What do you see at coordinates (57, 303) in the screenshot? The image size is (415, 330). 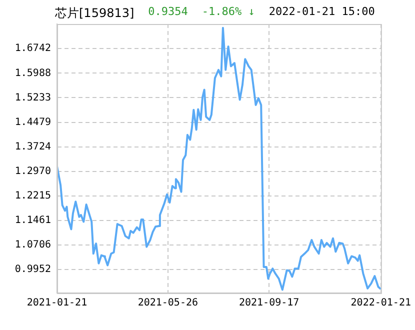 I see `x-tick-label: 2021-01-21` at bounding box center [57, 303].